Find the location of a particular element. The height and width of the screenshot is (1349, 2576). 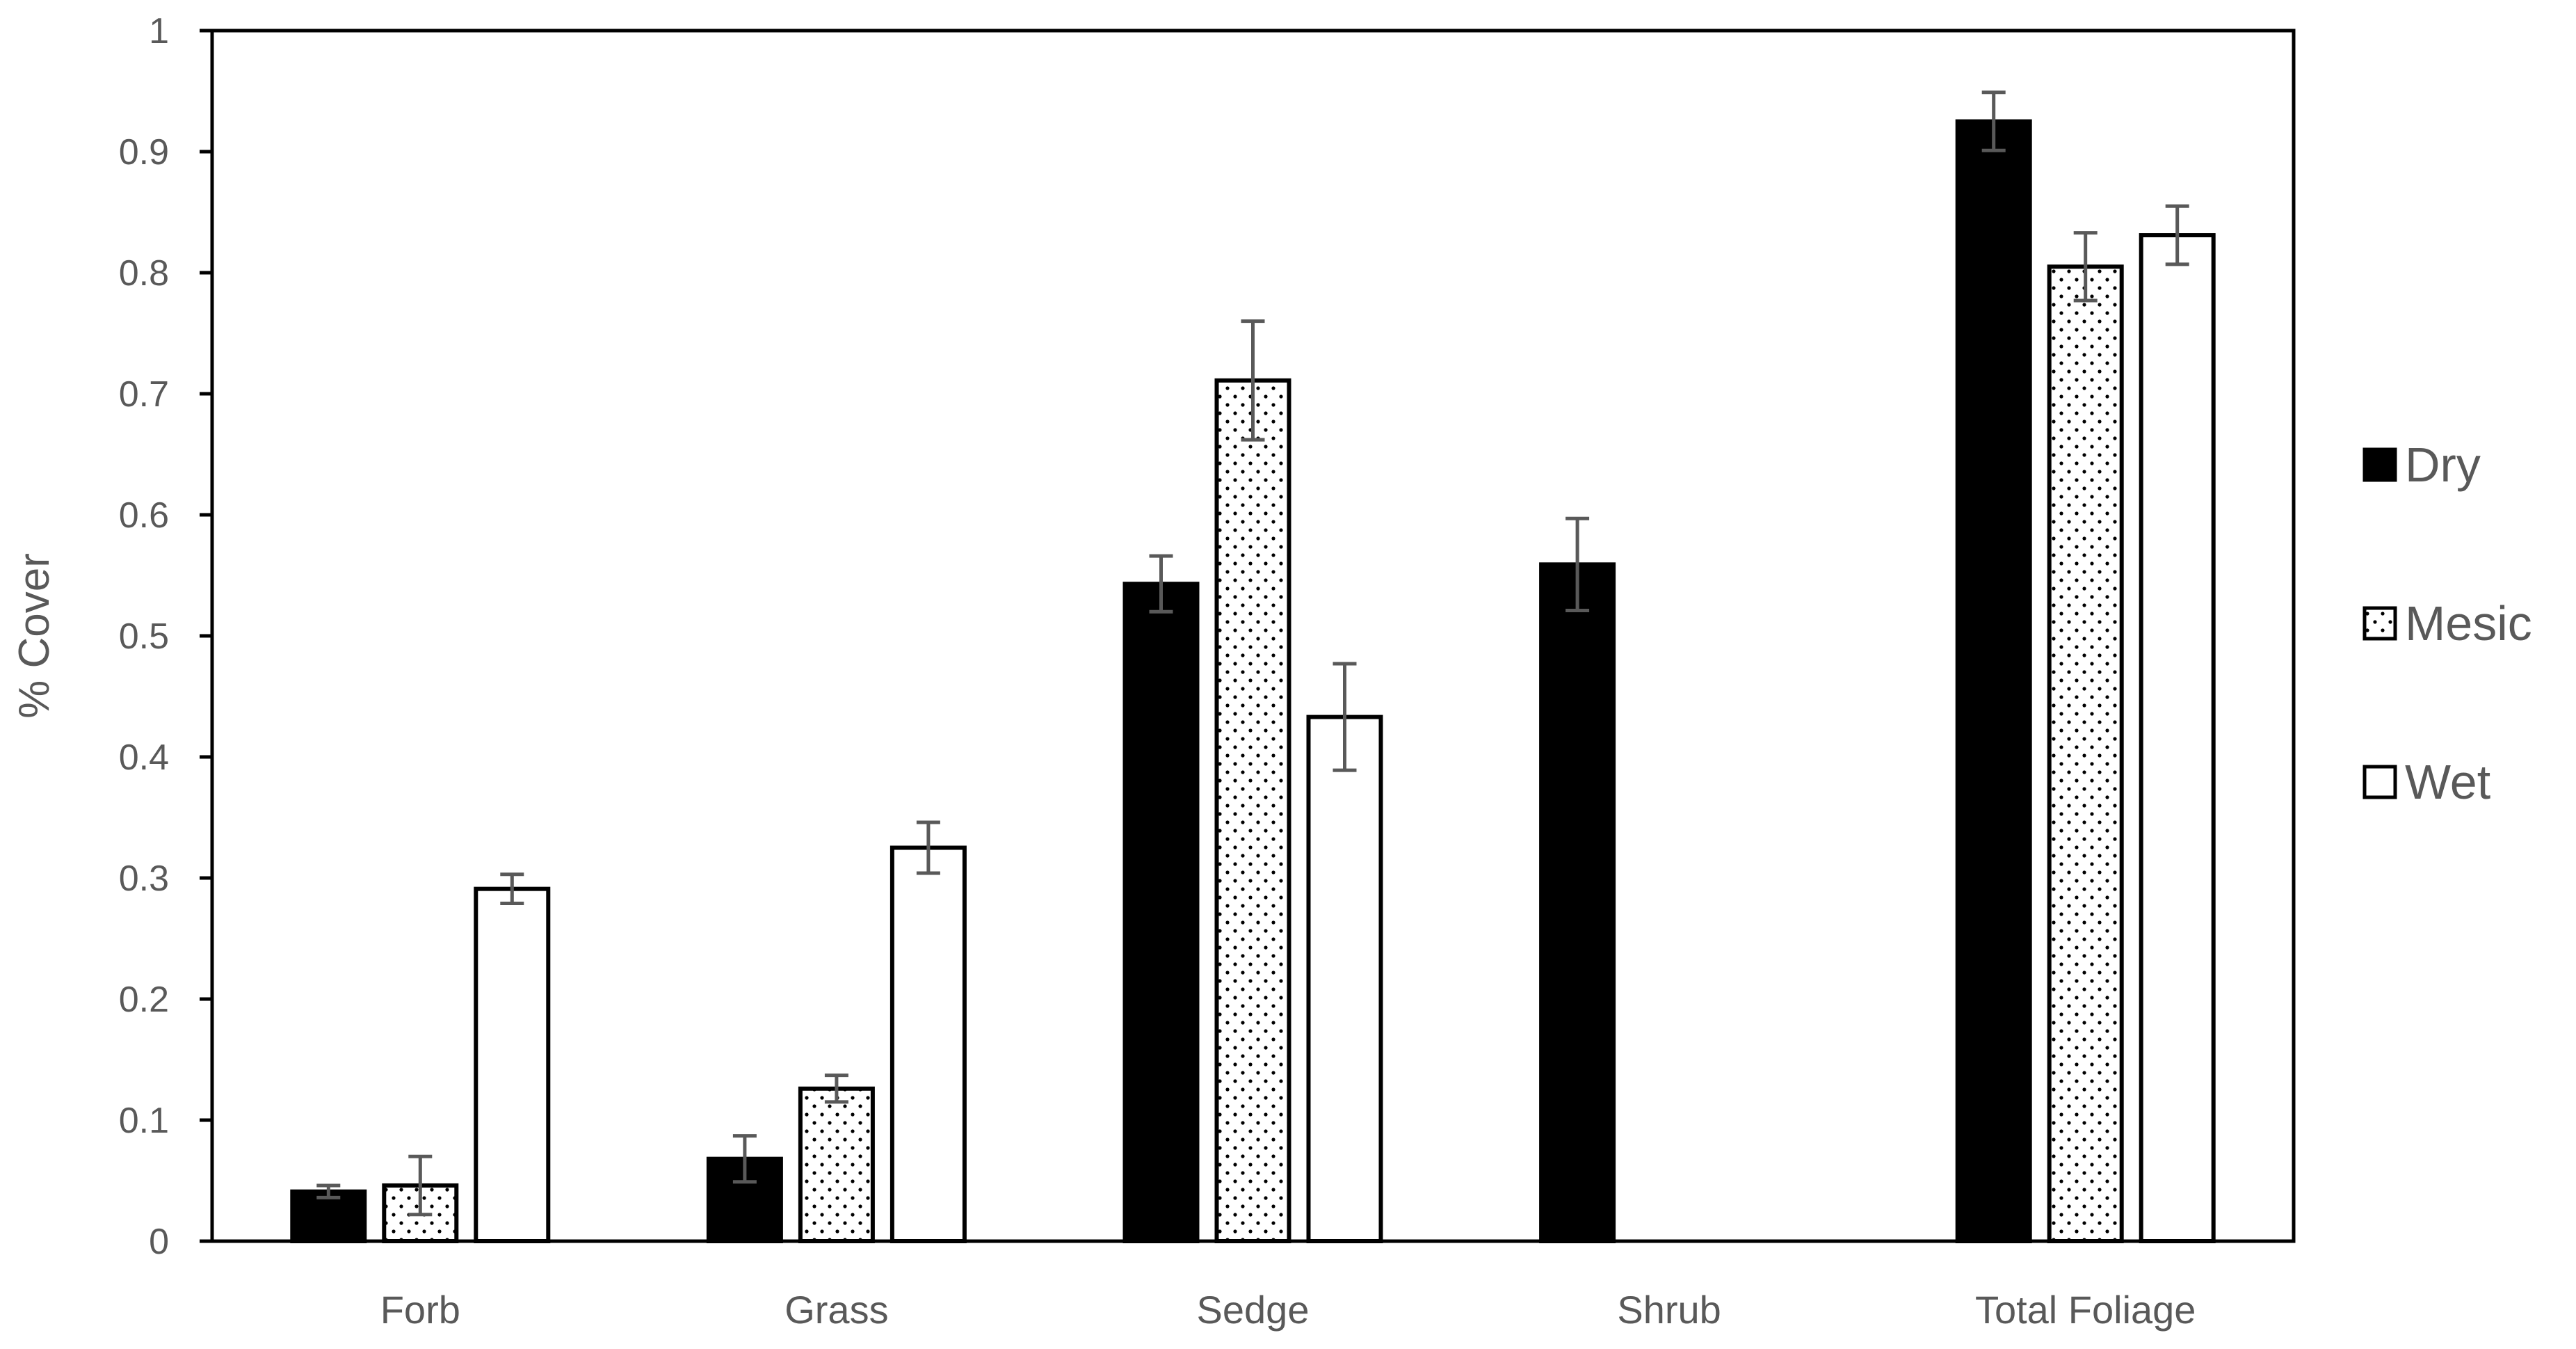

y-axis-label: % Cover is located at coordinates (34, 636).